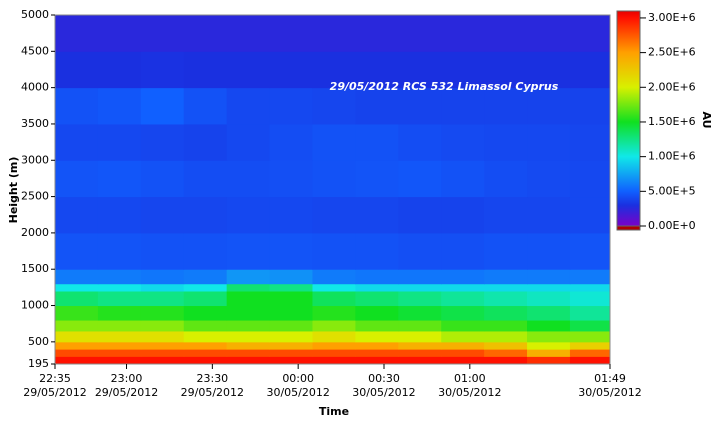 The height and width of the screenshot is (429, 719). Describe the element at coordinates (35, 123) in the screenshot. I see `y-tick-label: 3500` at that location.